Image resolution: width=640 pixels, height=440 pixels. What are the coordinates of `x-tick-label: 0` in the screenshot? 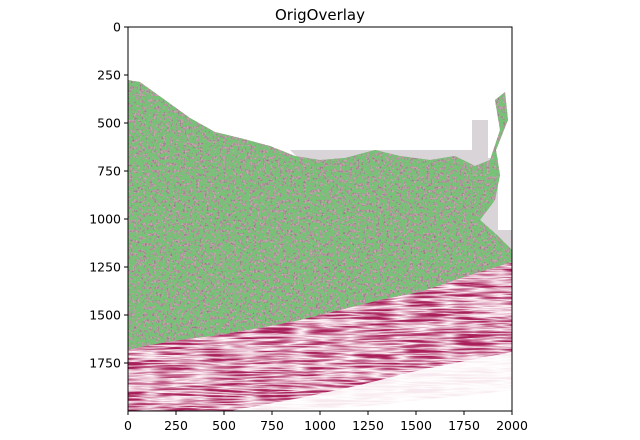 It's located at (128, 425).